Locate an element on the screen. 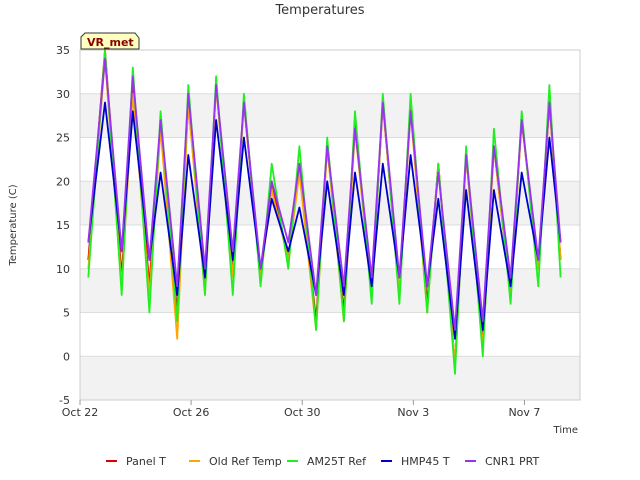 The height and width of the screenshot is (480, 640). station-badge: VR_met is located at coordinates (110, 41).